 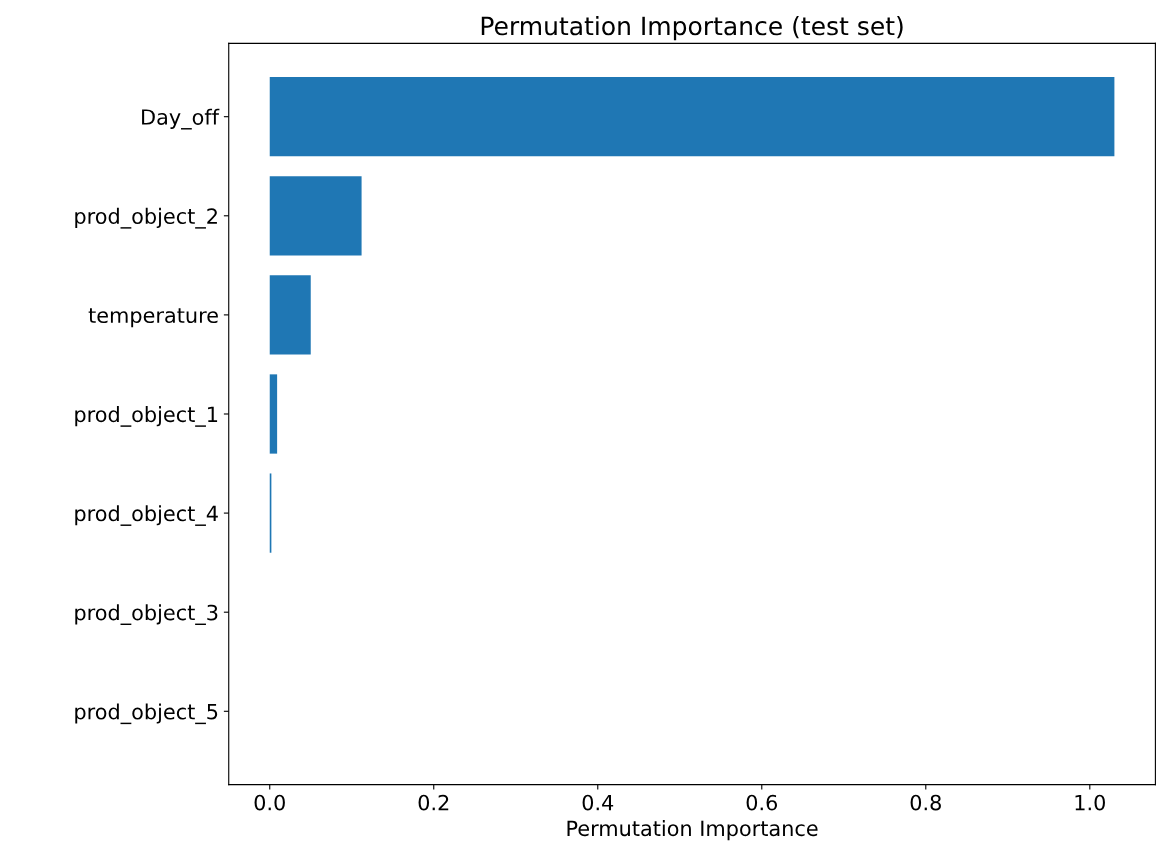 I want to click on y-tick-label: prod_object_4, so click(x=146, y=515).